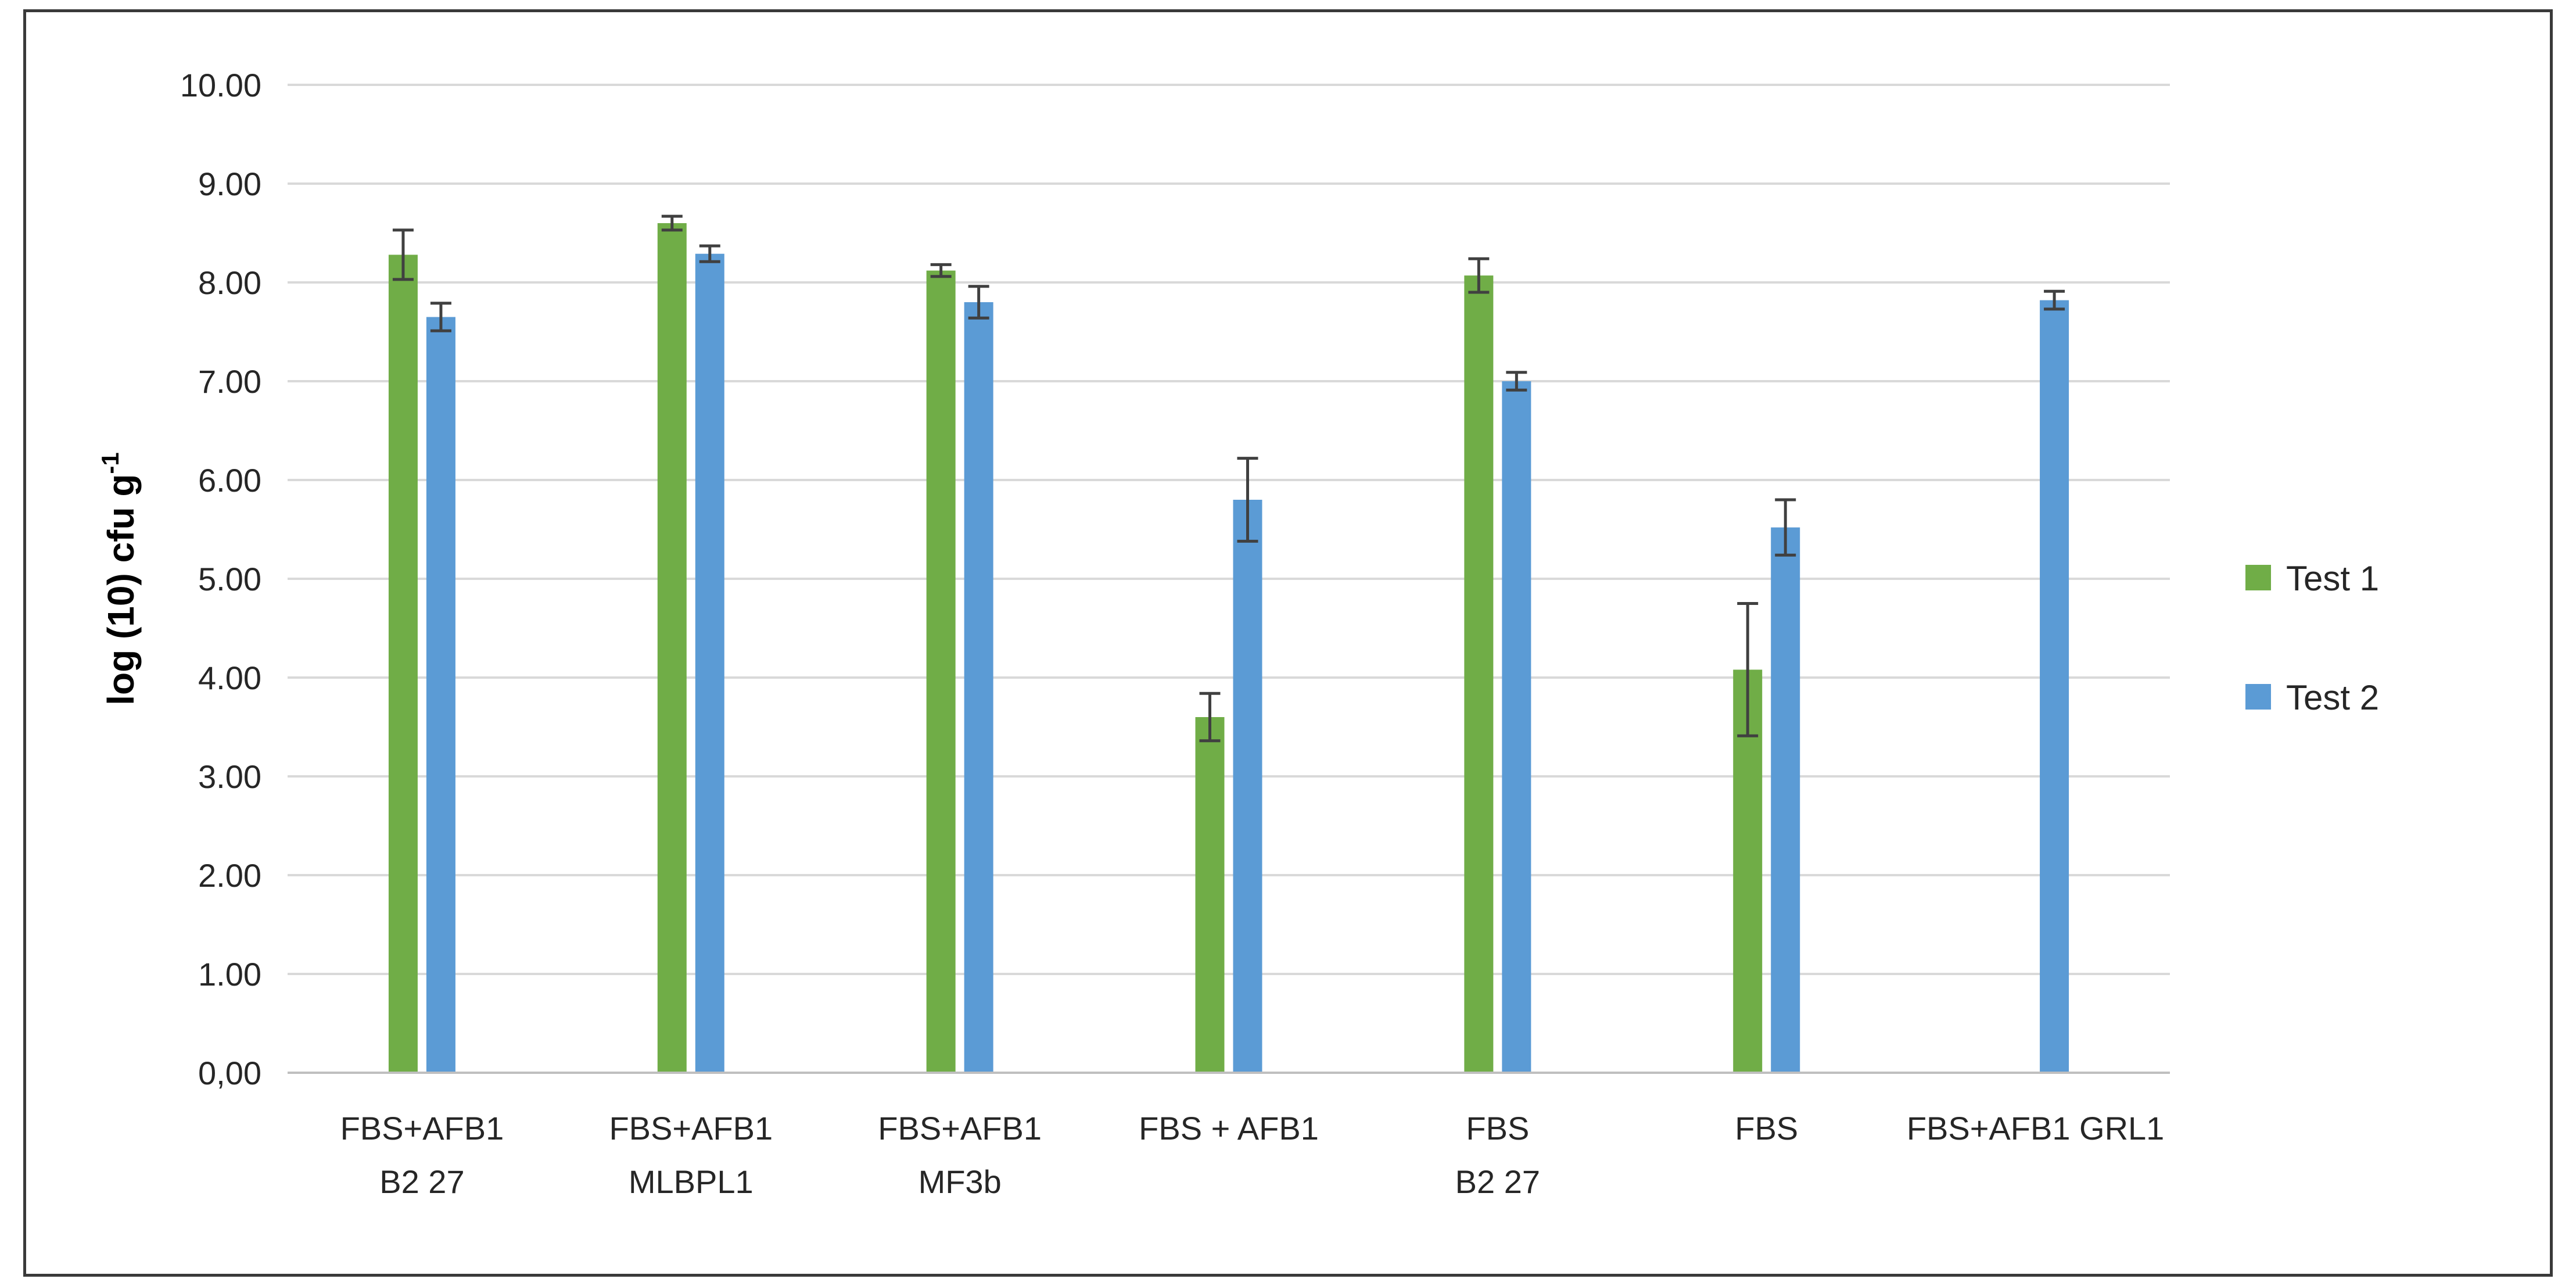  Describe the element at coordinates (229, 1073) in the screenshot. I see `y-tick-label: 0,00` at that location.